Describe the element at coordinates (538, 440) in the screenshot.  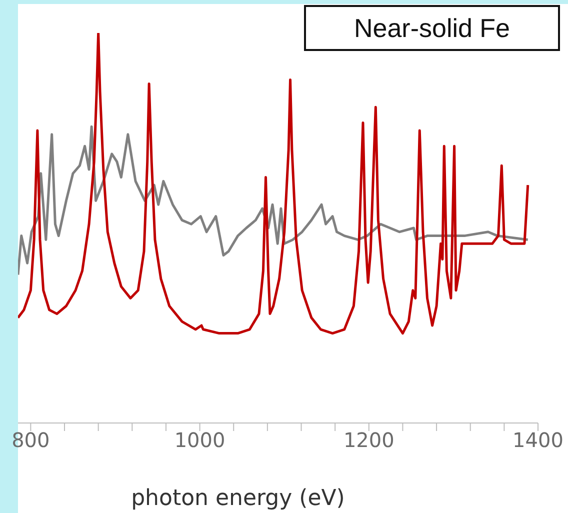
I see `x-tick-label: 1400` at that location.